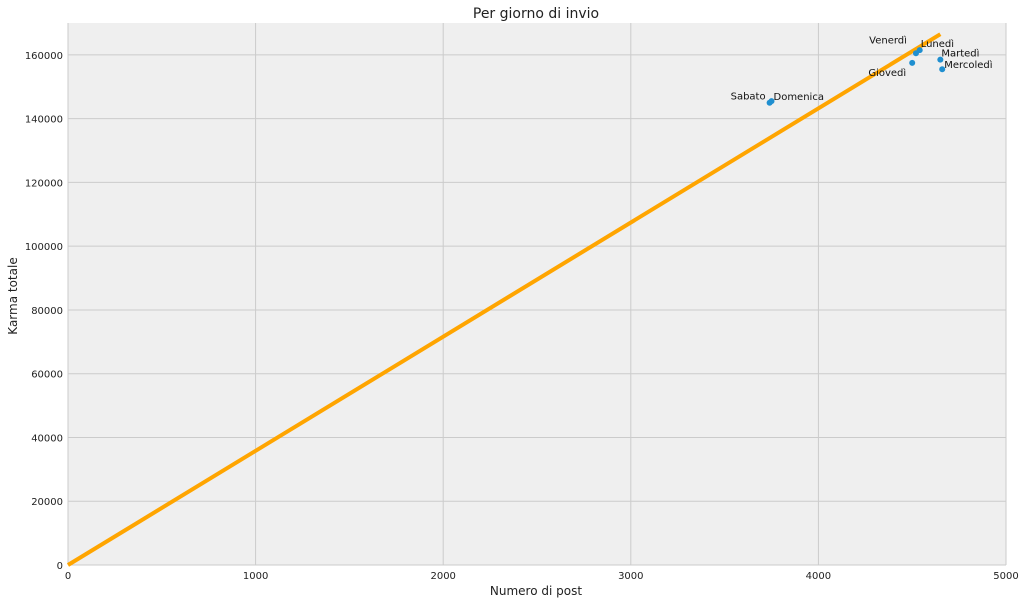 Image resolution: width=1024 pixels, height=609 pixels. What do you see at coordinates (47, 502) in the screenshot?
I see `y-tick-label: 20000` at bounding box center [47, 502].